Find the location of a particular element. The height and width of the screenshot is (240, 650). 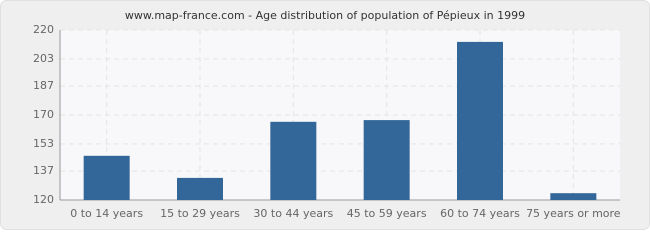

x-tick-label: 0 to 14 years is located at coordinates (106, 213).